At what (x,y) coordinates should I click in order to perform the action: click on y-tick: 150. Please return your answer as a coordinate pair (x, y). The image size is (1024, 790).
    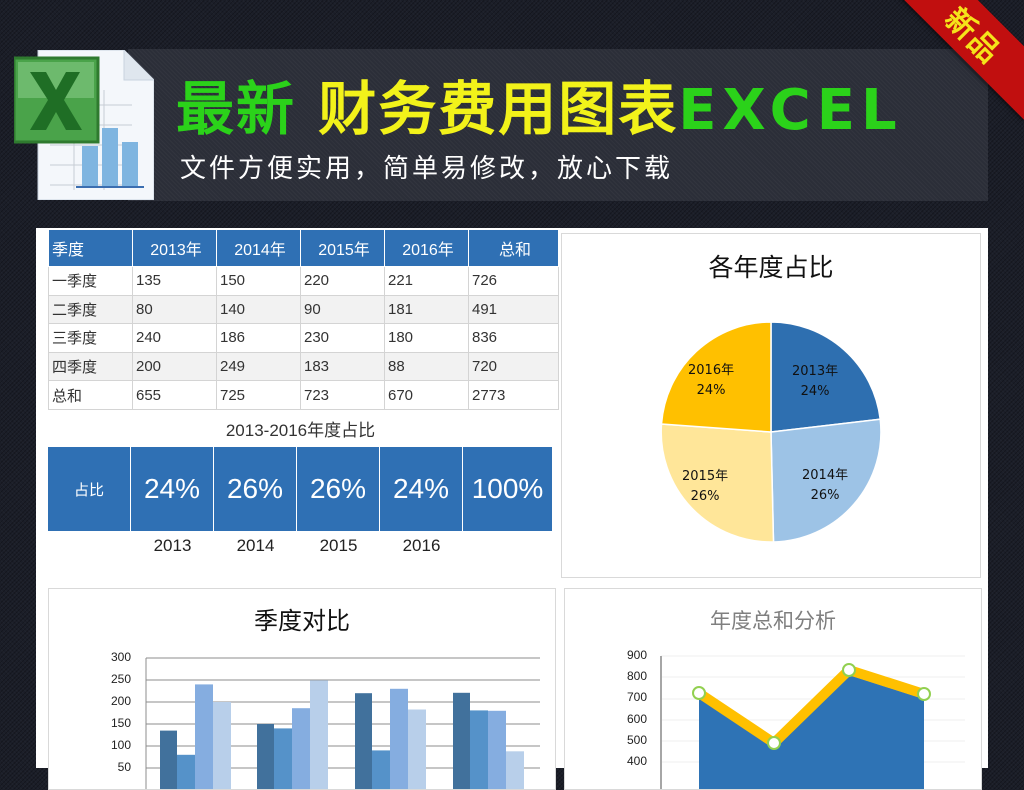
    Looking at the image, I should click on (120, 723).